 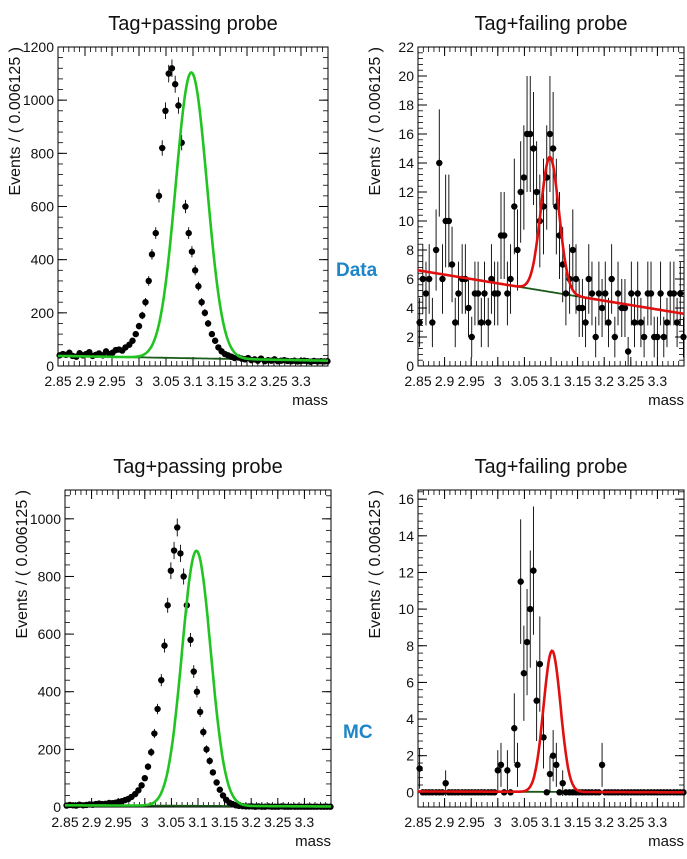 I want to click on y-tick-label: 0, so click(x=50, y=366).